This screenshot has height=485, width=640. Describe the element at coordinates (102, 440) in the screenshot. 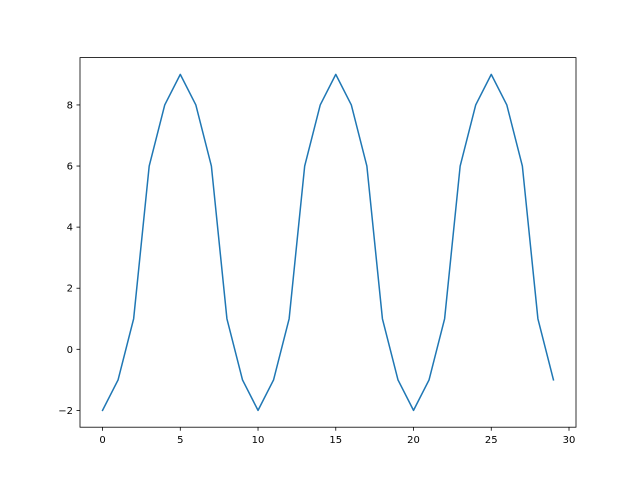

I see `x-tick-label: 0` at that location.